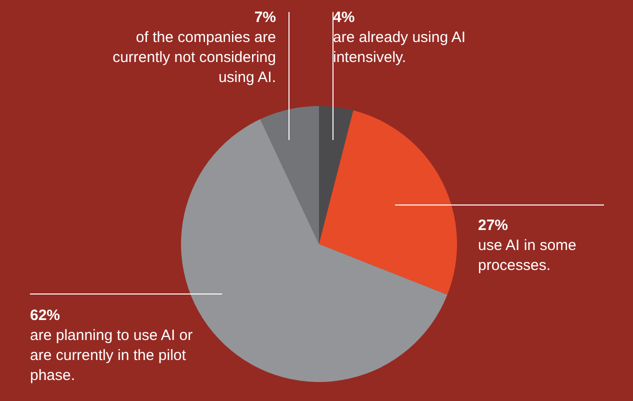 The image size is (633, 401). What do you see at coordinates (112, 356) in the screenshot?
I see `slice-label: are planning to use AI or are currently in the pilot phase.` at bounding box center [112, 356].